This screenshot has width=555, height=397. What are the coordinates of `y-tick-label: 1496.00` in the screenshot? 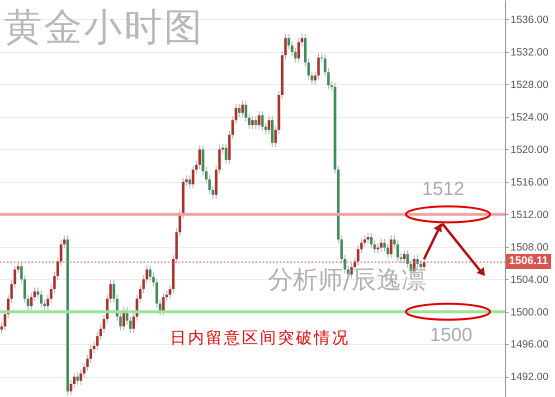 It's located at (529, 344).